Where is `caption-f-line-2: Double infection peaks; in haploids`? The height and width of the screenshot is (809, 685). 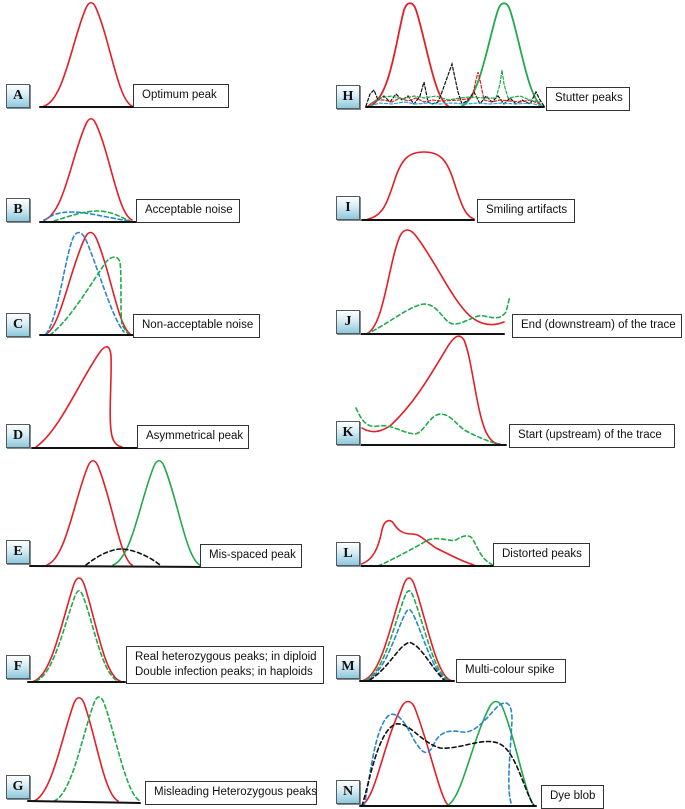
caption-f-line-2: Double infection peaks; in haploids is located at coordinates (224, 672).